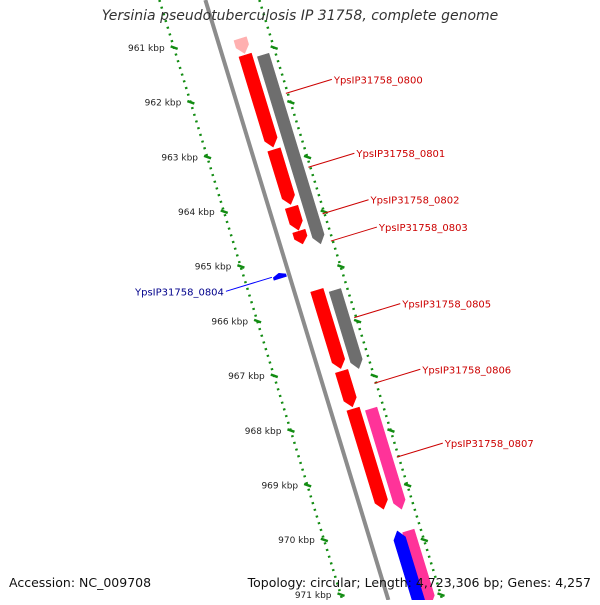 This screenshot has height=605, width=600. I want to click on ypsip31758-0806-cds-arrow, so click(346, 388).